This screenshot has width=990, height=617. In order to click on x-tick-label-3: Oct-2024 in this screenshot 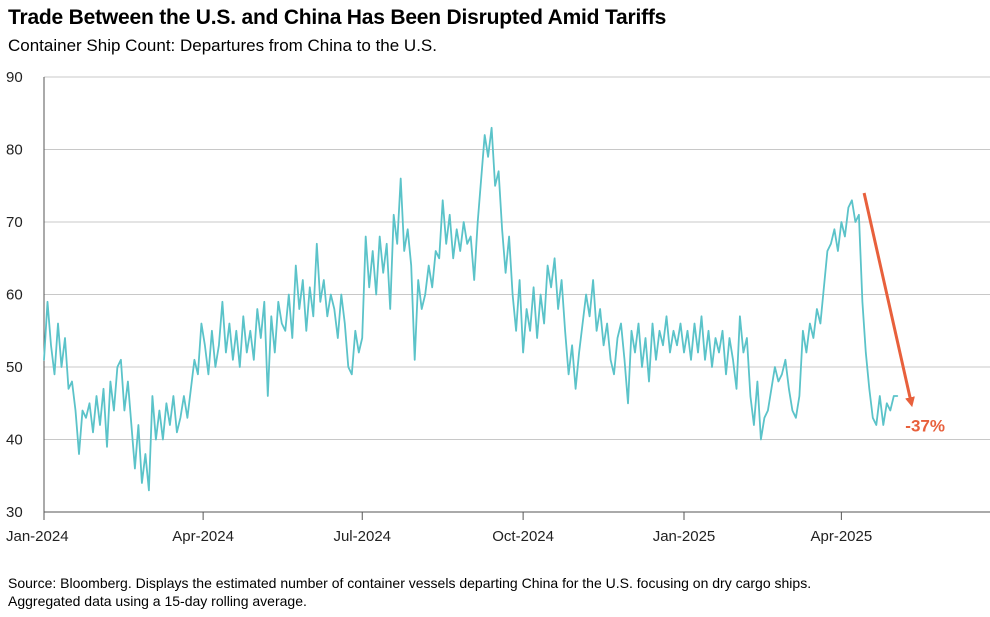, I will do `click(523, 536)`.